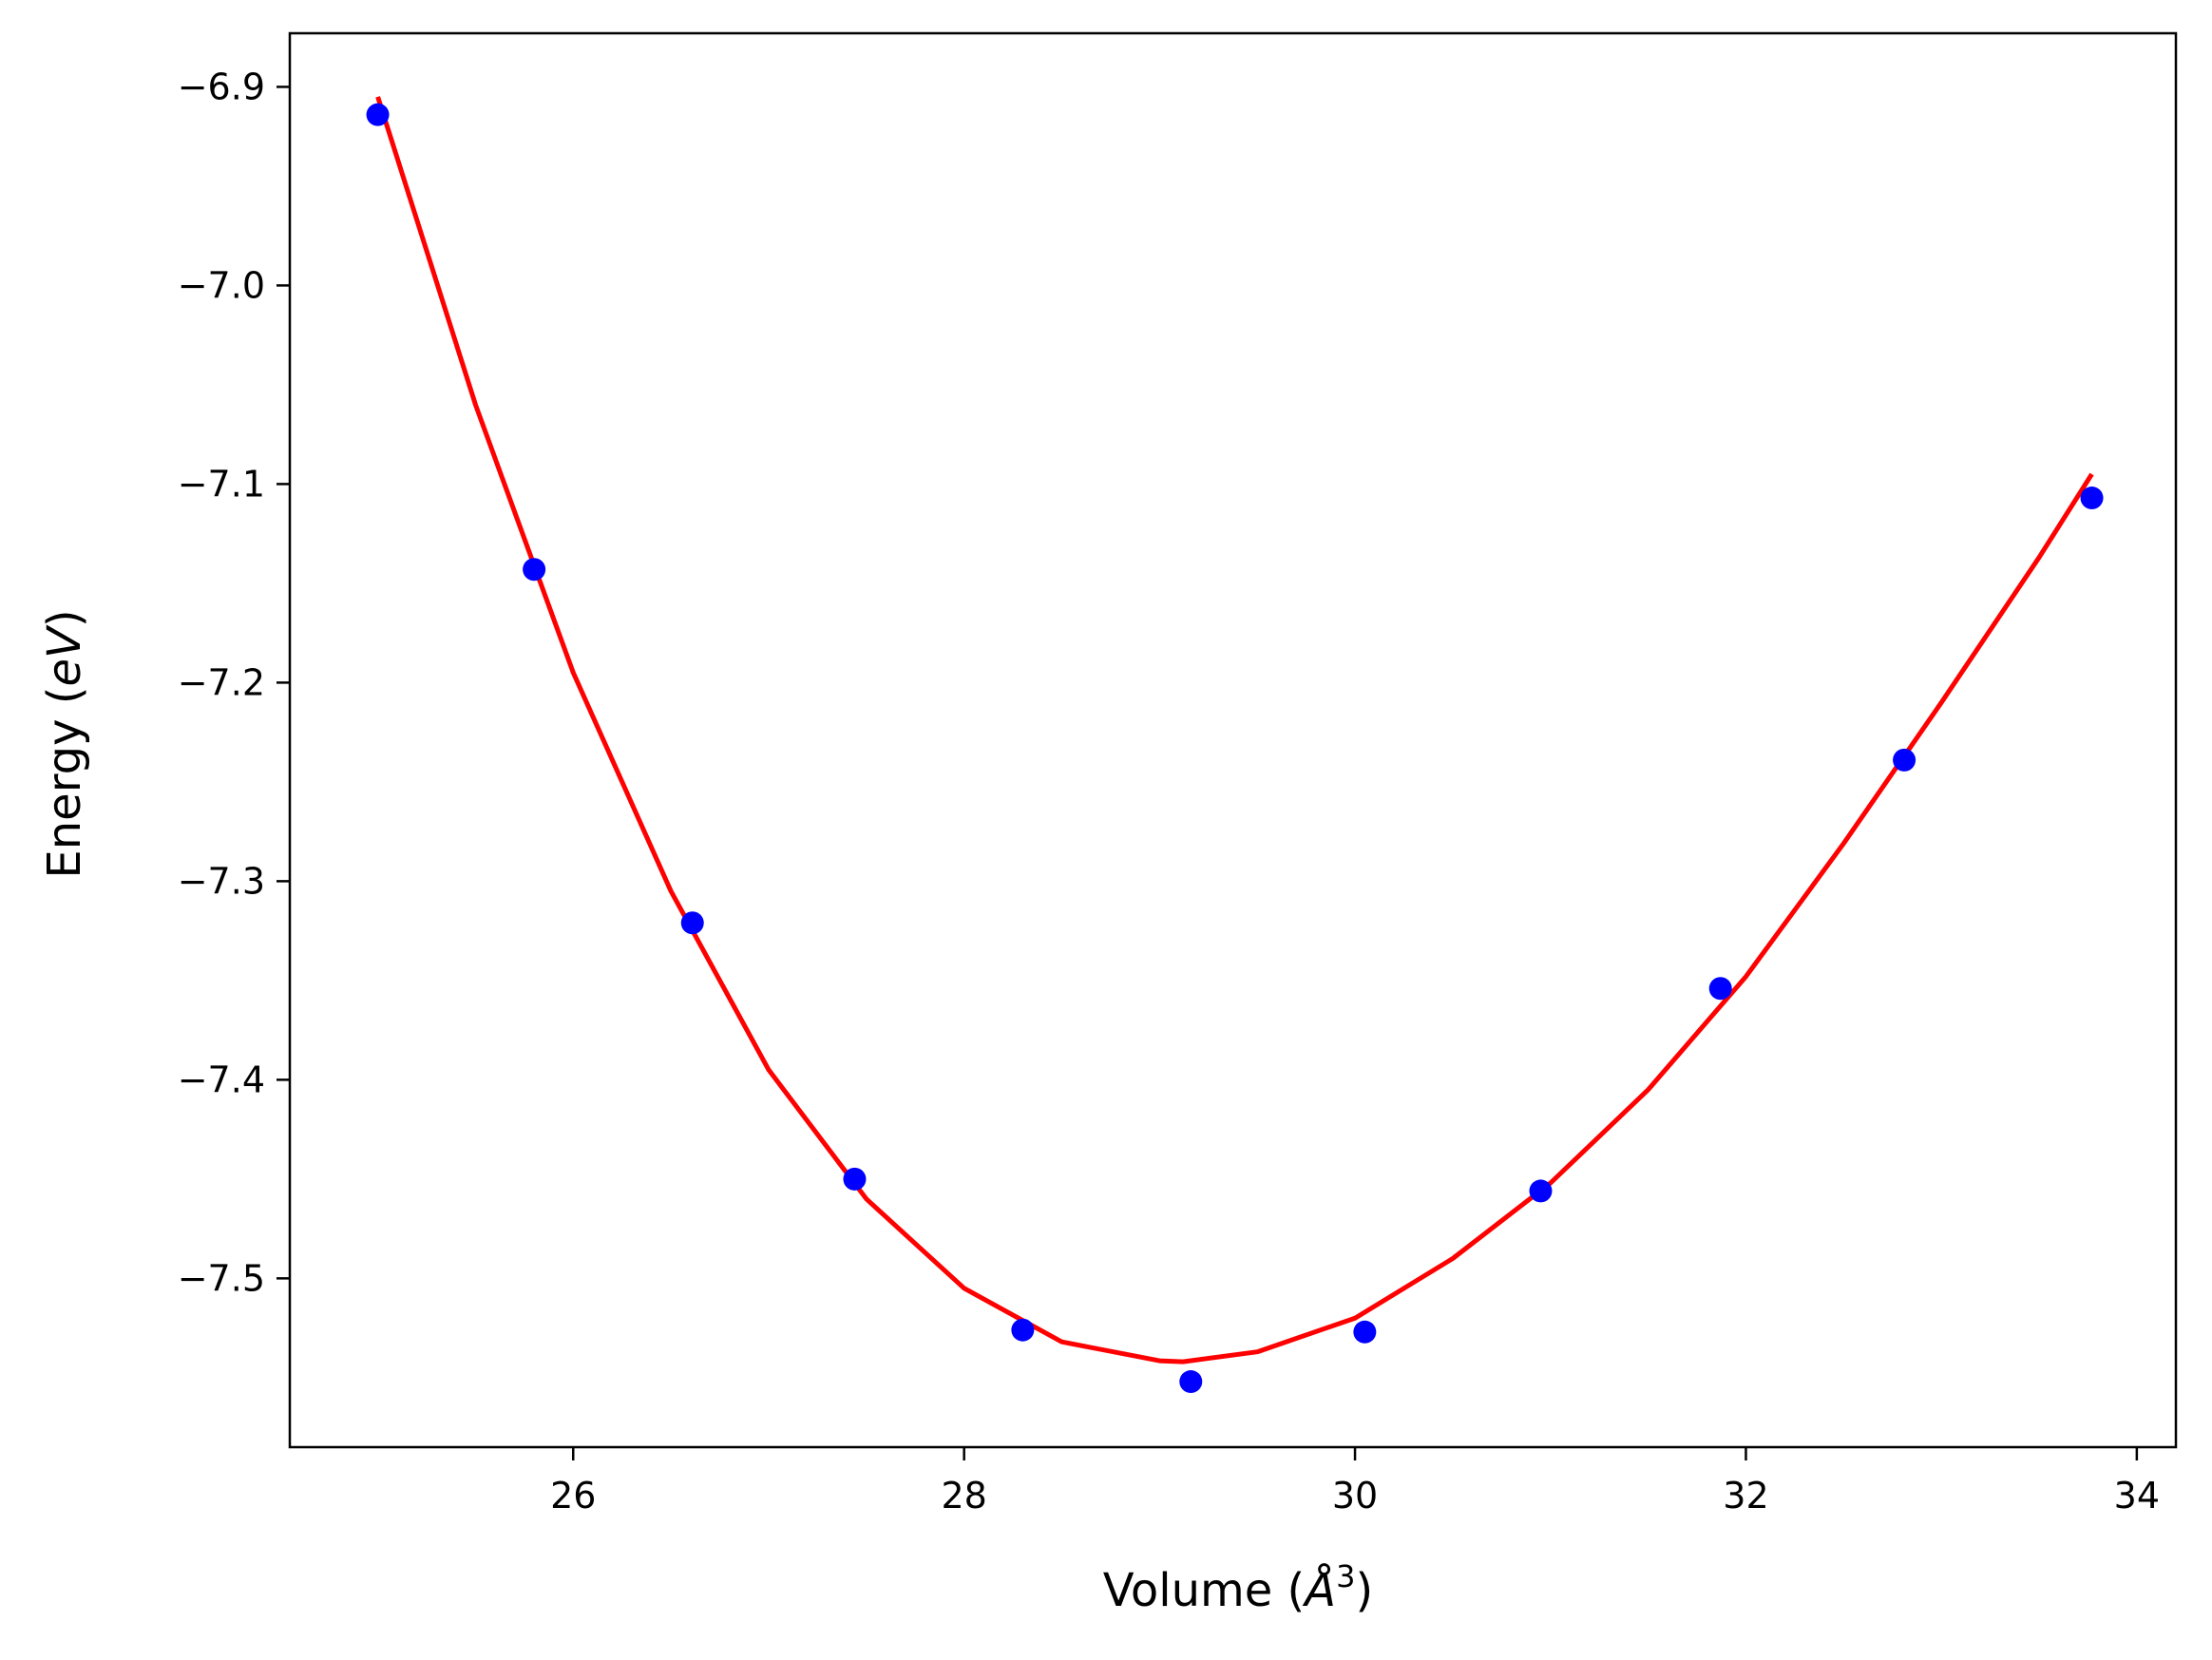 The height and width of the screenshot is (1660, 2212). Describe the element at coordinates (221, 285) in the screenshot. I see `y-tick-label: −7.0` at that location.